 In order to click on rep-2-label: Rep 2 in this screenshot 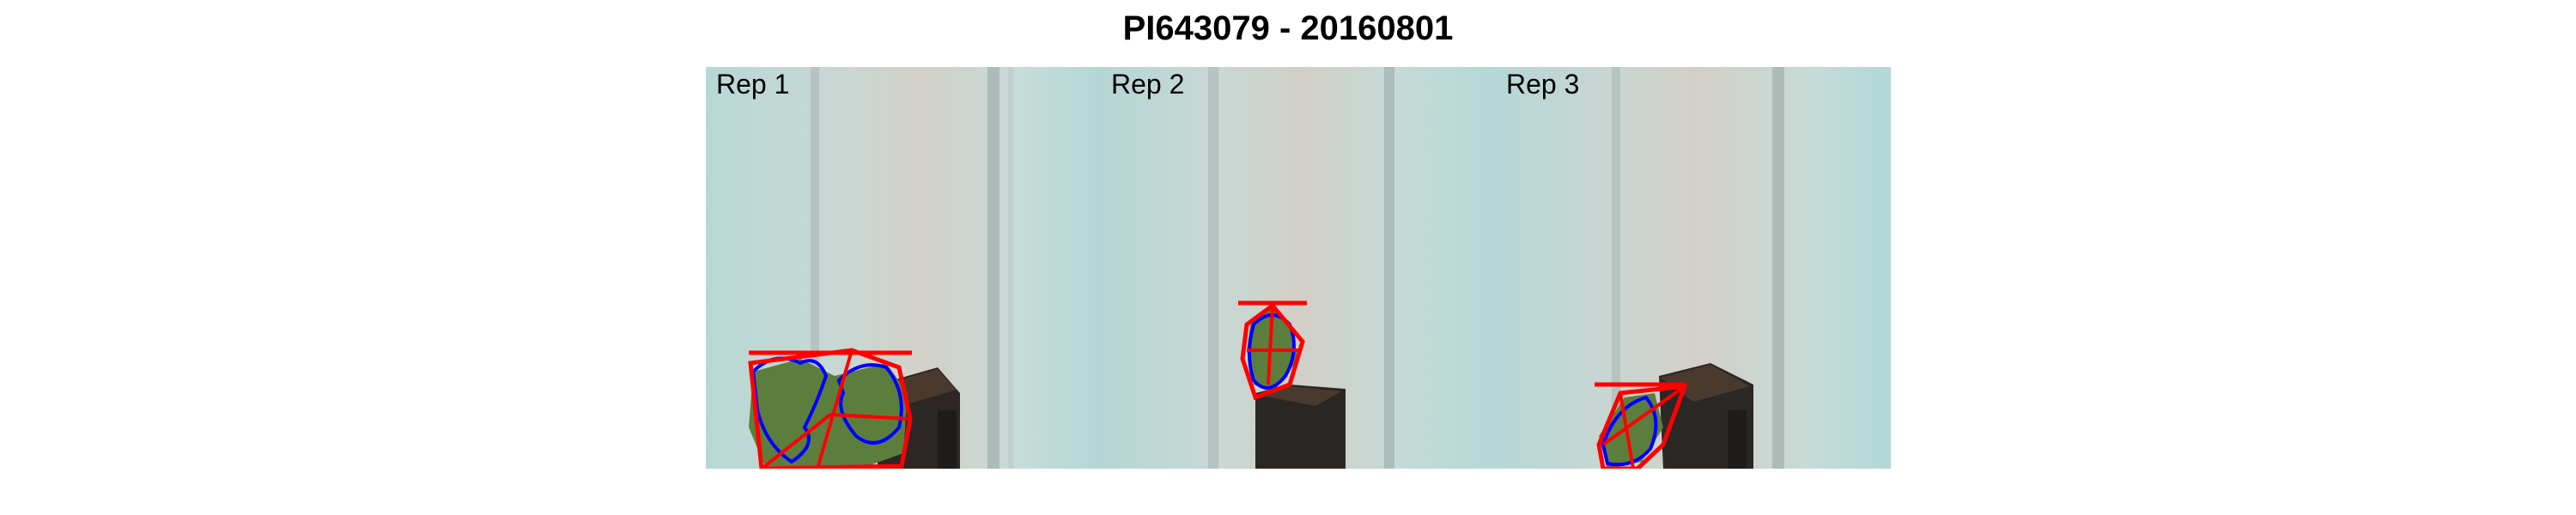, I will do `click(1148, 84)`.